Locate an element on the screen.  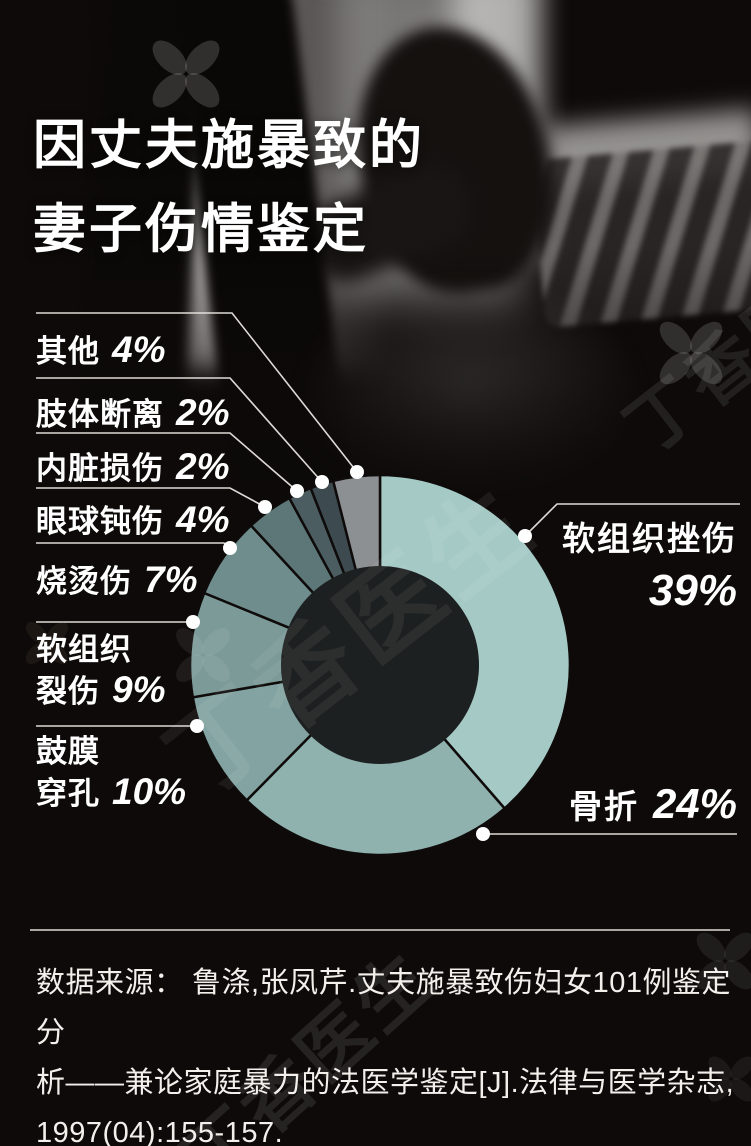
callout-internal-organ-injury: 内脏损伤 2% is located at coordinates (132, 465).